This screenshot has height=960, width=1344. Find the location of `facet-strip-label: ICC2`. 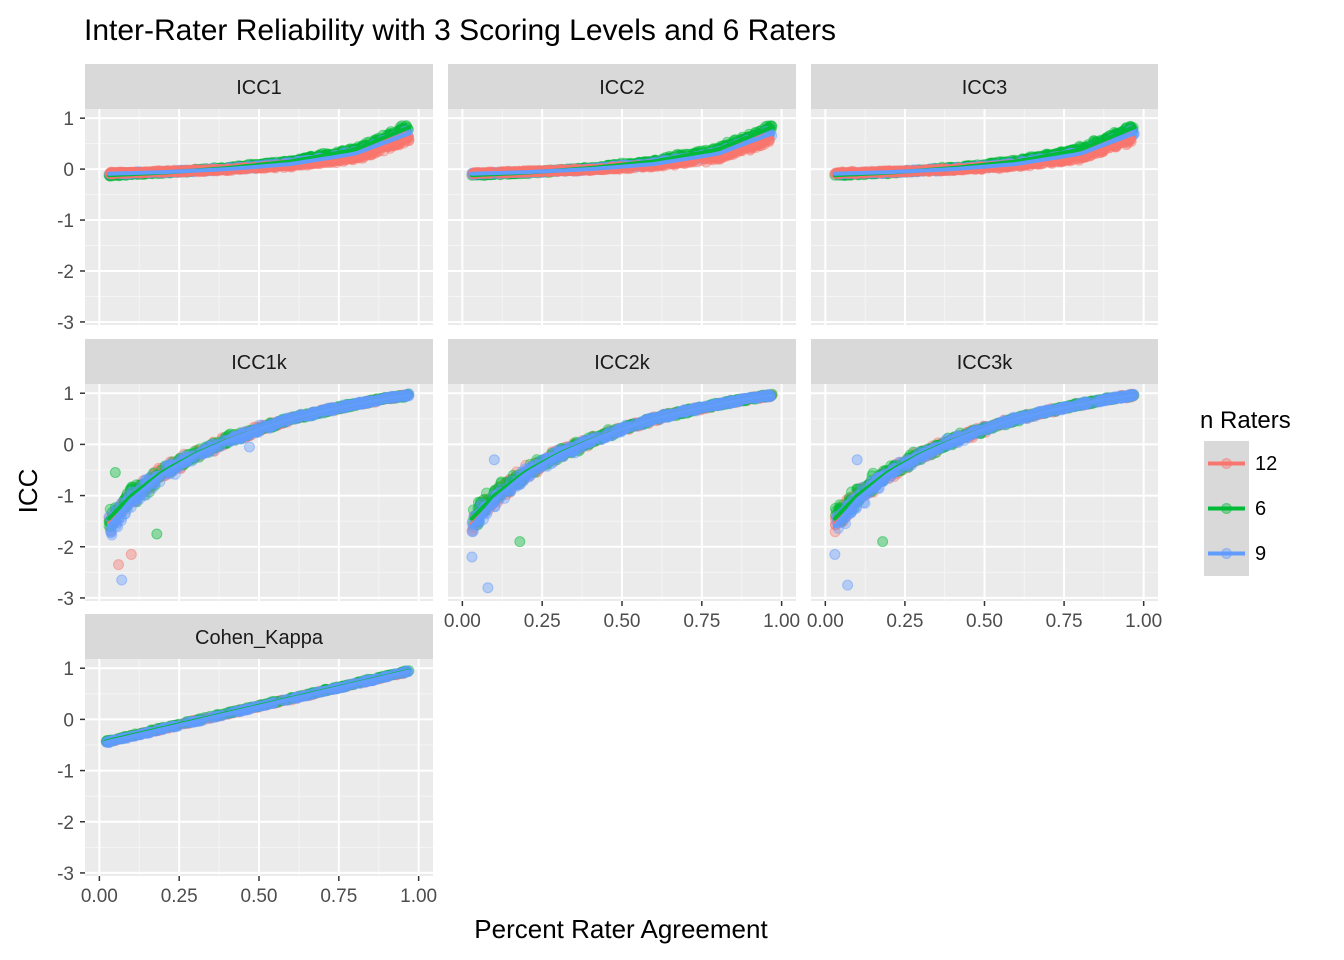

facet-strip-label: ICC2 is located at coordinates (622, 88).